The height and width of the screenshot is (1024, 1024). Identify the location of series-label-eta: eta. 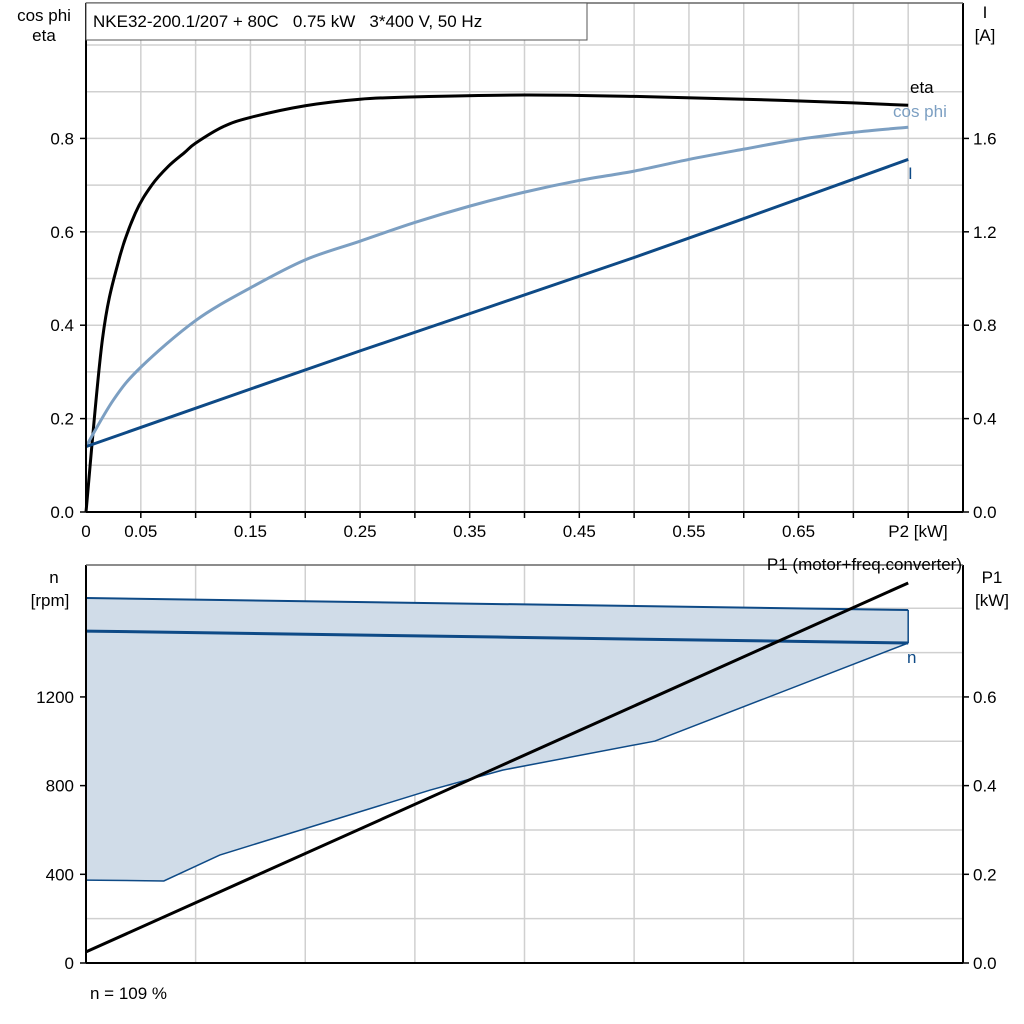
(922, 87).